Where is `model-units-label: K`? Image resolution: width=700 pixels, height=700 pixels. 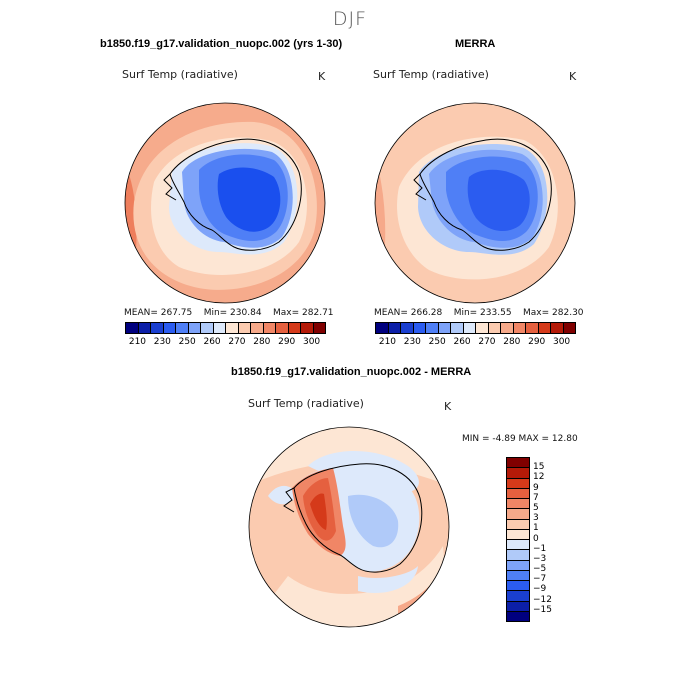
model-units-label: K is located at coordinates (322, 76).